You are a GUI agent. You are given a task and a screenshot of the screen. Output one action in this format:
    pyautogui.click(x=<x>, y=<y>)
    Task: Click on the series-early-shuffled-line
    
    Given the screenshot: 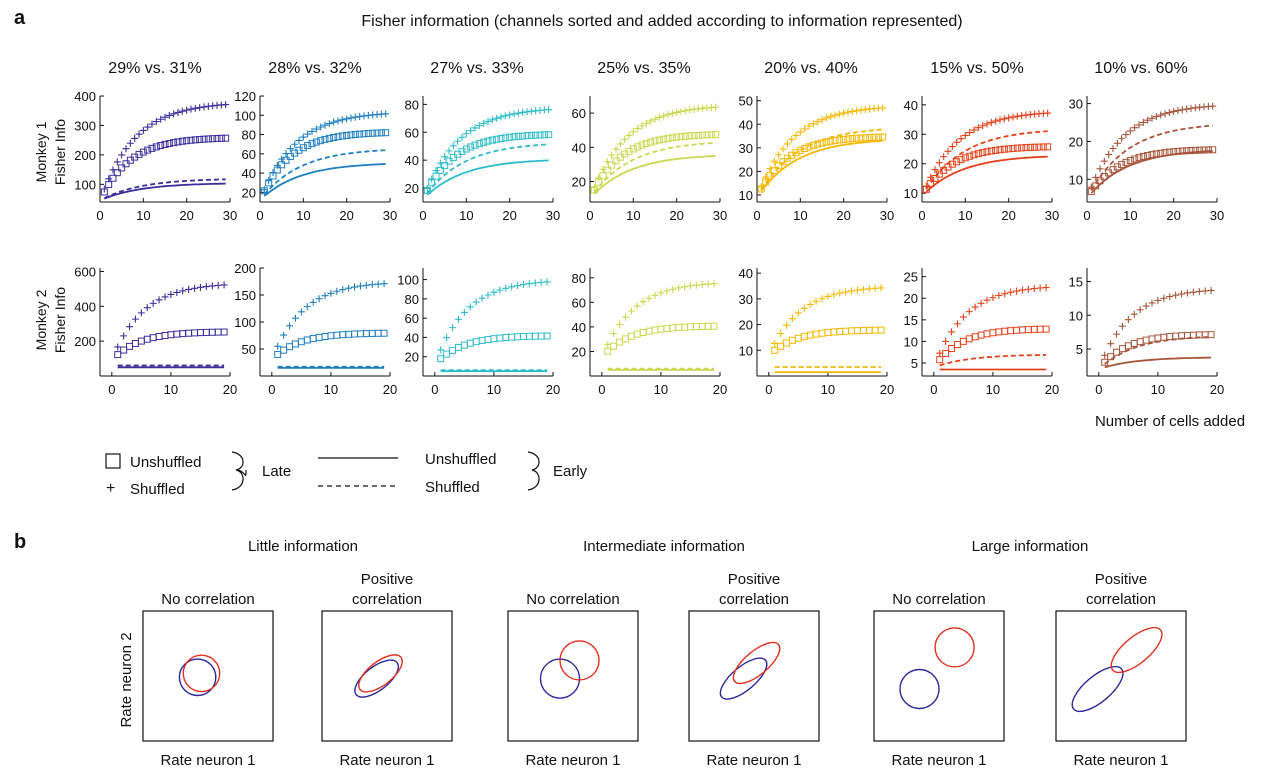 What is the action you would take?
    pyautogui.click(x=324, y=172)
    